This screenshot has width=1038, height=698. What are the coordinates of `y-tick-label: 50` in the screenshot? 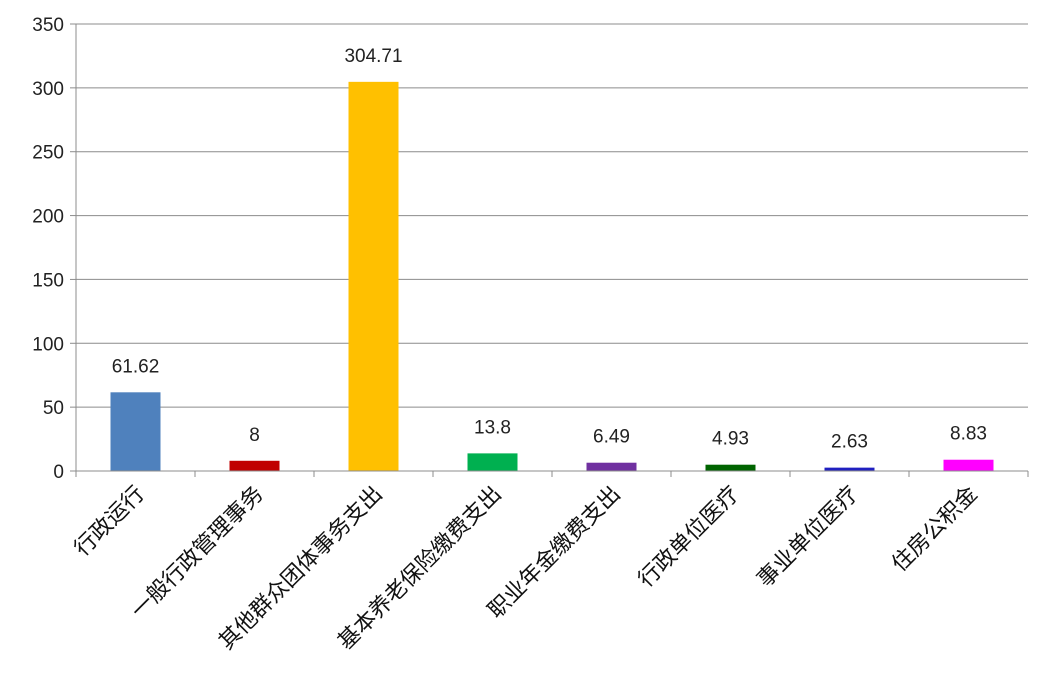 It's located at (53, 408).